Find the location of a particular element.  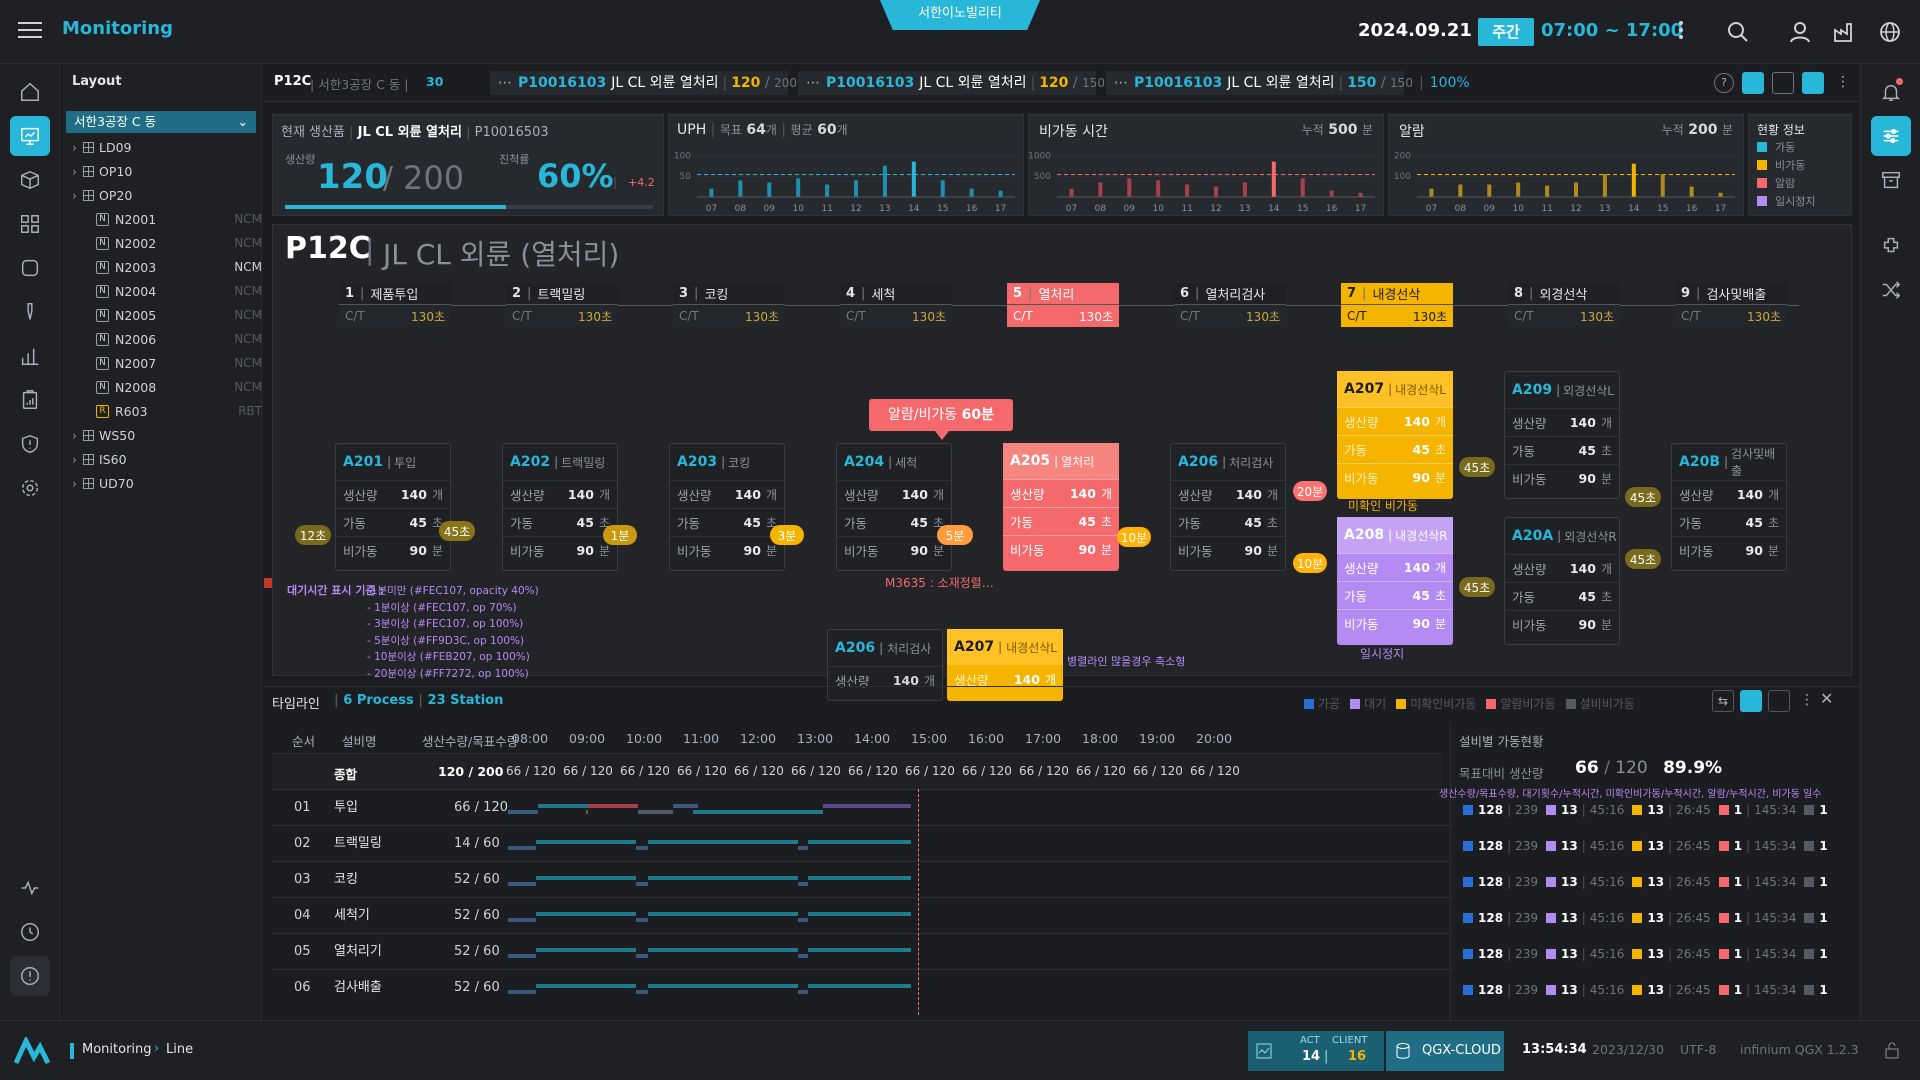

more-vert-icon: ⋮ is located at coordinates (1843, 82).